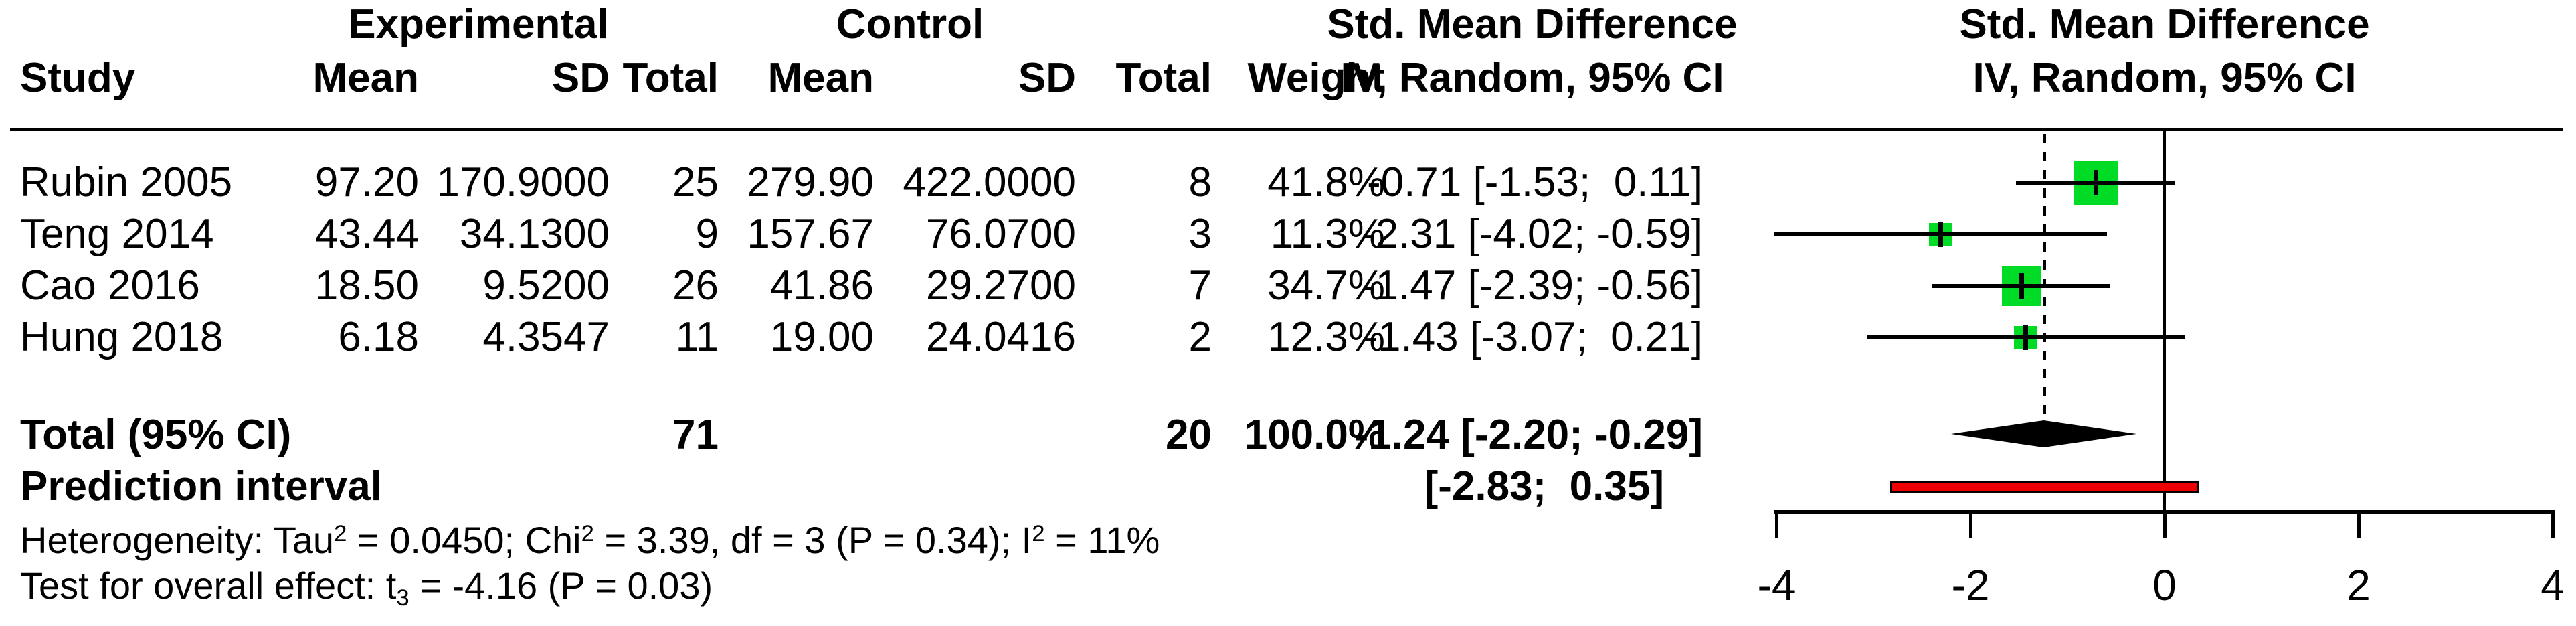  I want to click on exp-sd-value: 9.5200, so click(546, 285).